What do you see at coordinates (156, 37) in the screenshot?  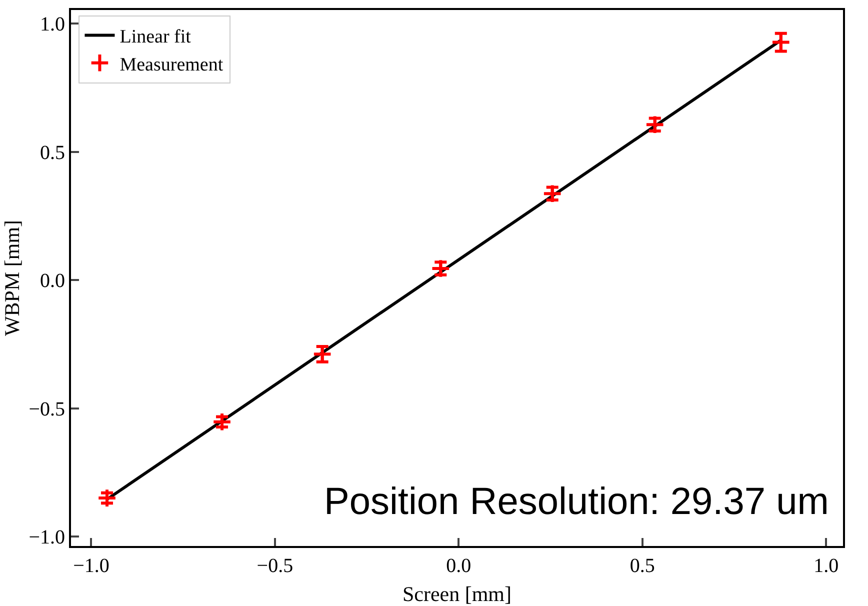 I see `legend-label: Linear fit` at bounding box center [156, 37].